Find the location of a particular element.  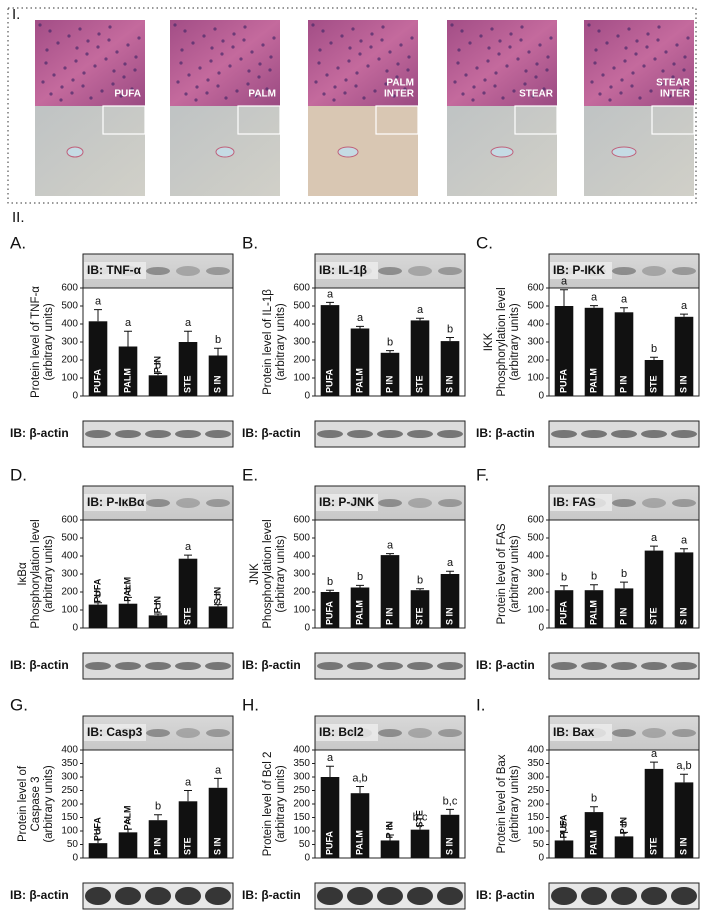

category-label: STE is located at coordinates (187, 846).